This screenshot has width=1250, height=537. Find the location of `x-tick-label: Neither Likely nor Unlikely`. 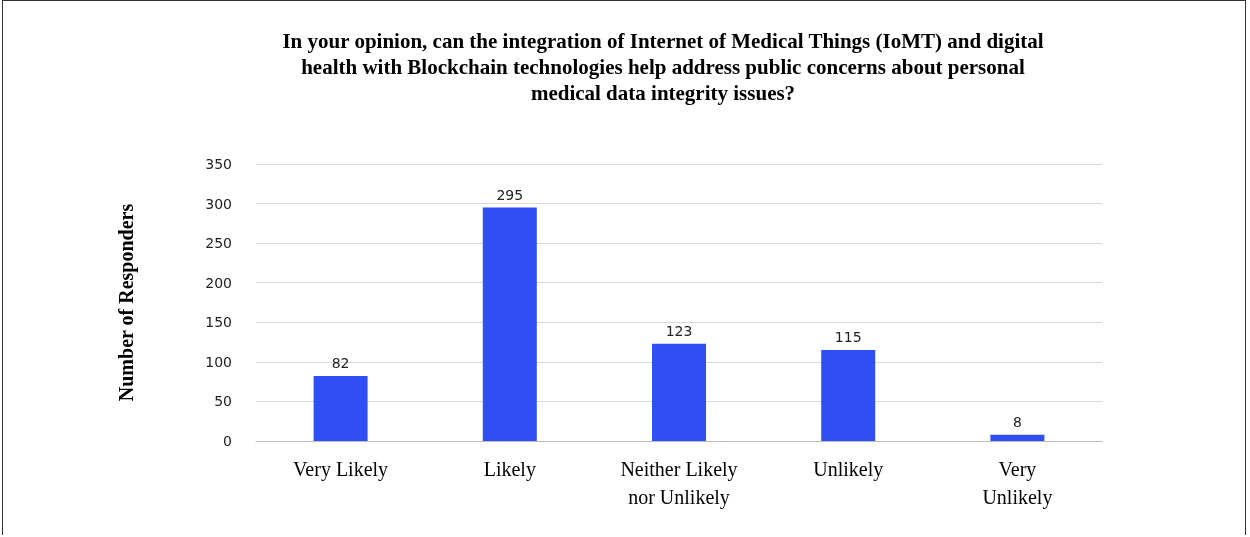

x-tick-label: Neither Likely nor Unlikely is located at coordinates (679, 483).